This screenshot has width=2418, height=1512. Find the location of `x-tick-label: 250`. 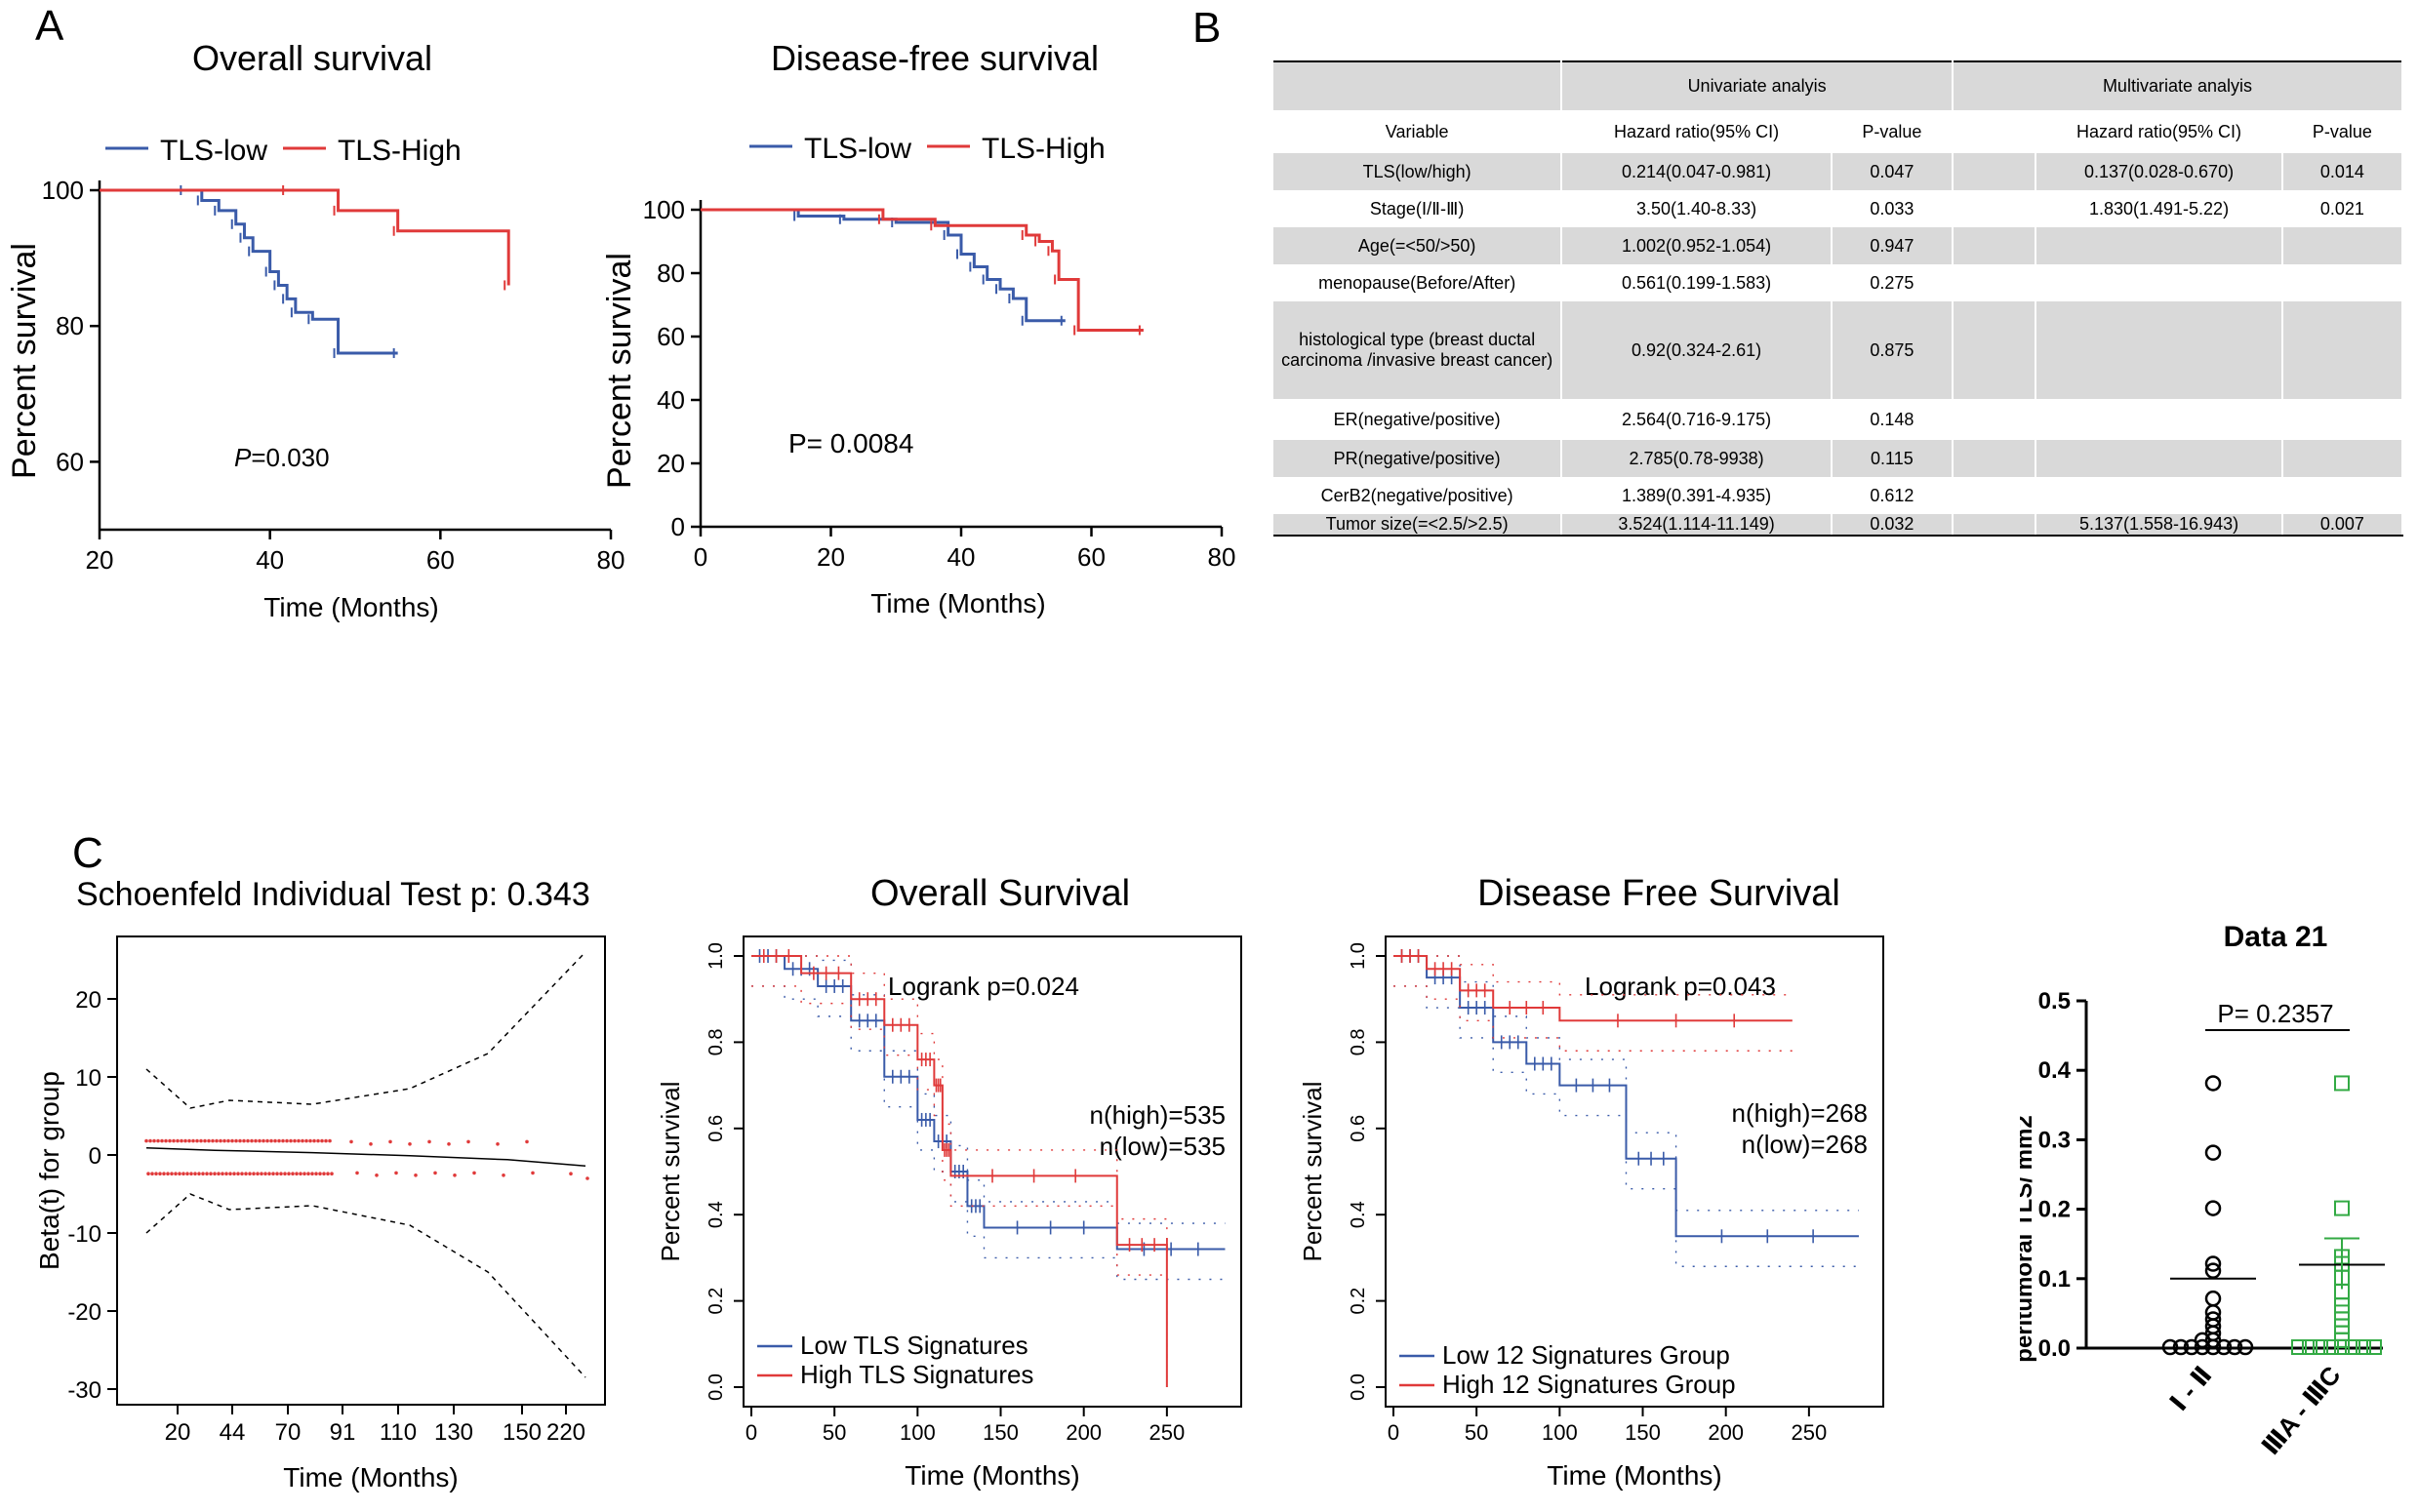

x-tick-label: 250 is located at coordinates (1167, 1432).